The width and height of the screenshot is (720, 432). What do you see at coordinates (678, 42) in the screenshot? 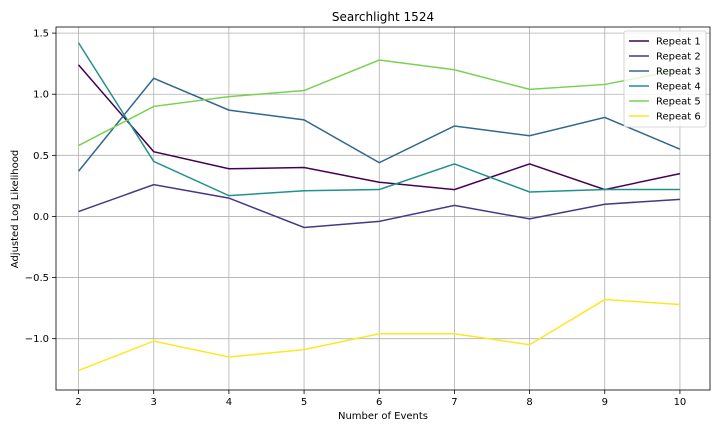
I see `legend-label: Repeat 1` at bounding box center [678, 42].